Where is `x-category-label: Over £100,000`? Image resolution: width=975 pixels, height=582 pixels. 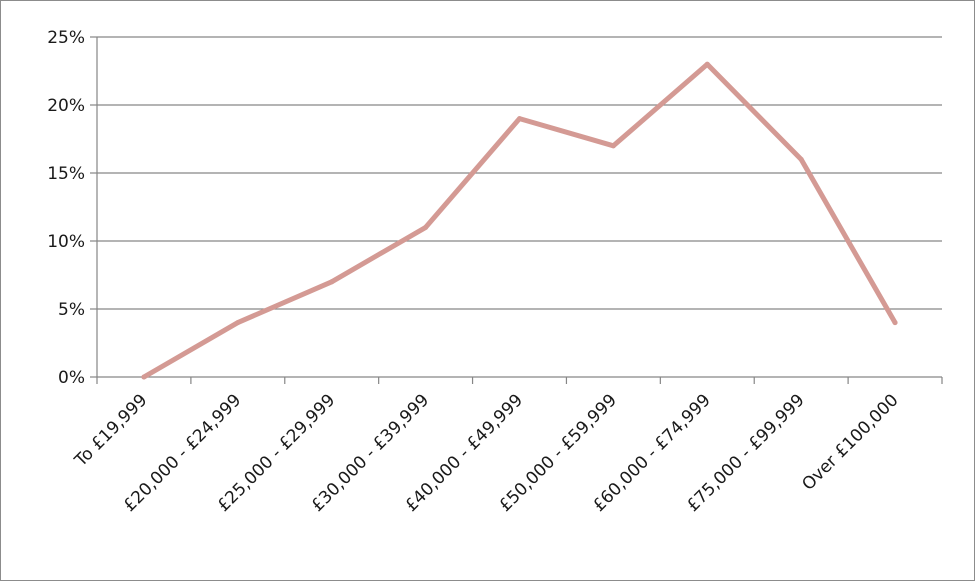 x-category-label: Over £100,000 is located at coordinates (850, 442).